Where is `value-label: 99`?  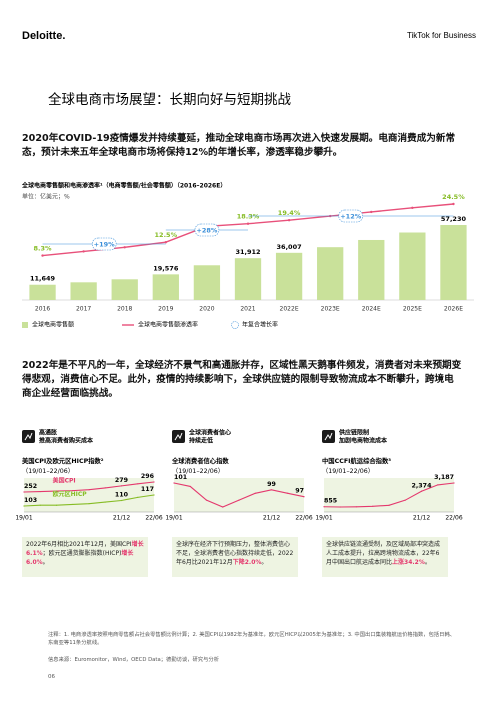 value-label: 99 is located at coordinates (271, 484).